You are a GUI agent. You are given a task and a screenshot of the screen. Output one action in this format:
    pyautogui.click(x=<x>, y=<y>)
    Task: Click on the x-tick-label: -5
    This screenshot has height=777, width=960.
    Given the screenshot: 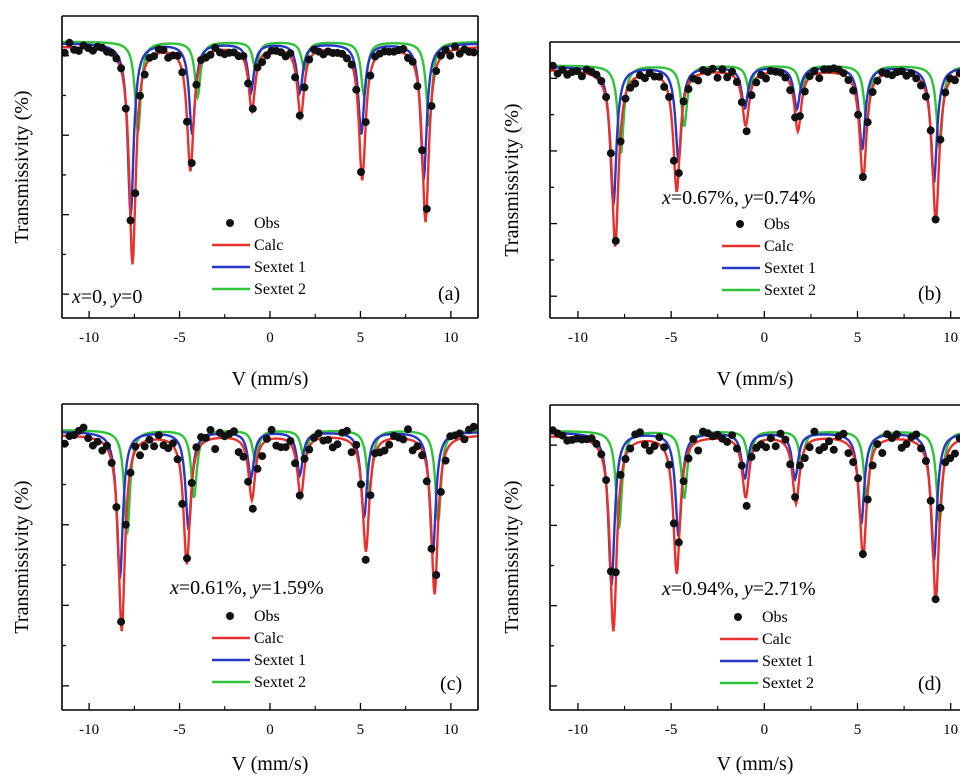 What is the action you would take?
    pyautogui.click(x=671, y=338)
    